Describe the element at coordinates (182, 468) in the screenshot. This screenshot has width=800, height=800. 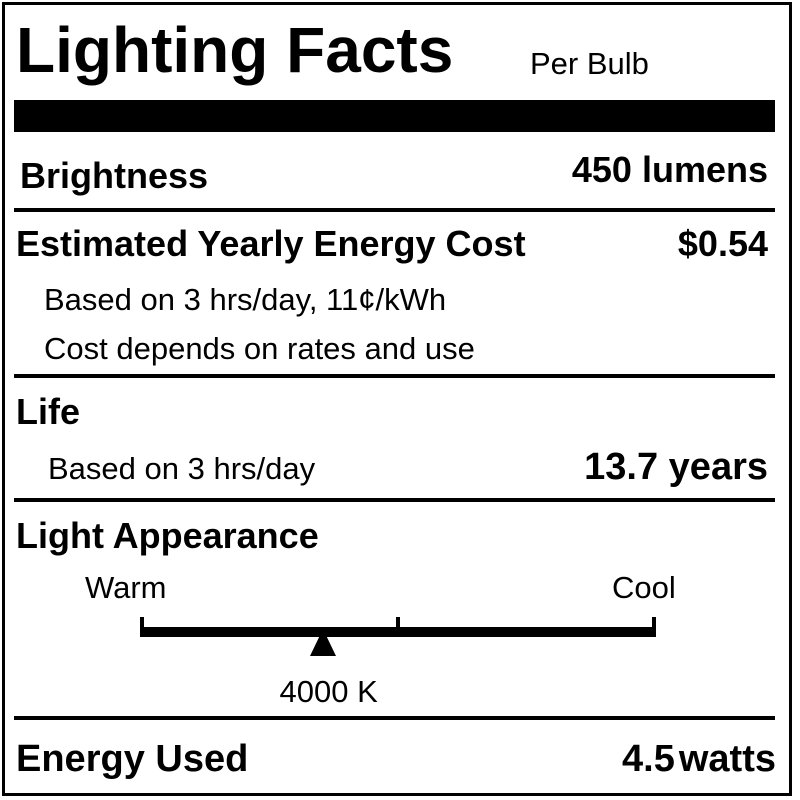
I see `life-note: Based on 3 hrs/day` at that location.